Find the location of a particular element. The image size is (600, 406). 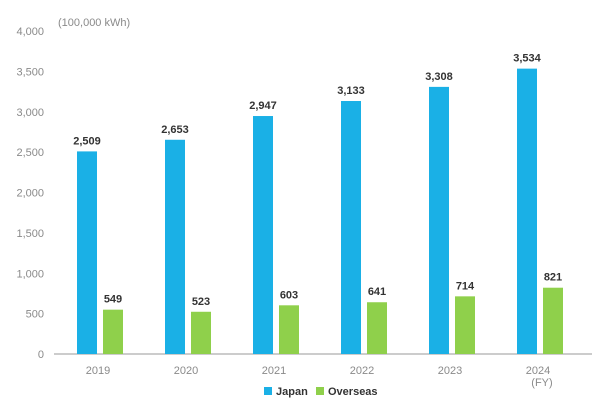

data-label-overseas-2023: 714 is located at coordinates (465, 286).